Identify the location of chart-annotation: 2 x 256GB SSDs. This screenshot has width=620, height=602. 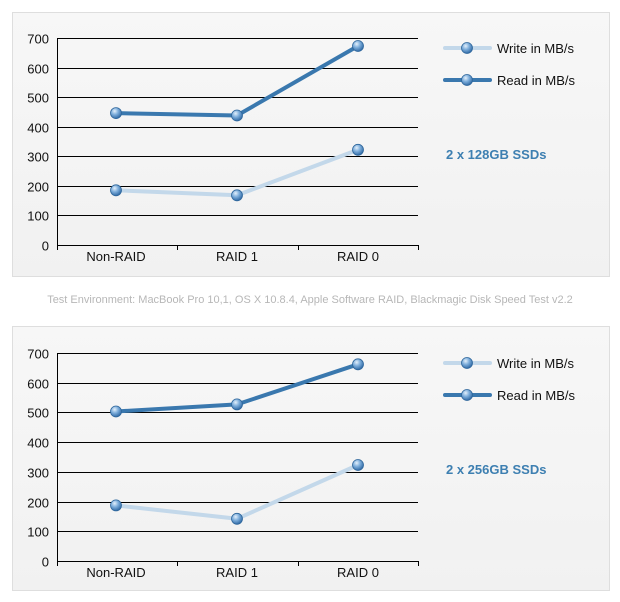
(496, 469).